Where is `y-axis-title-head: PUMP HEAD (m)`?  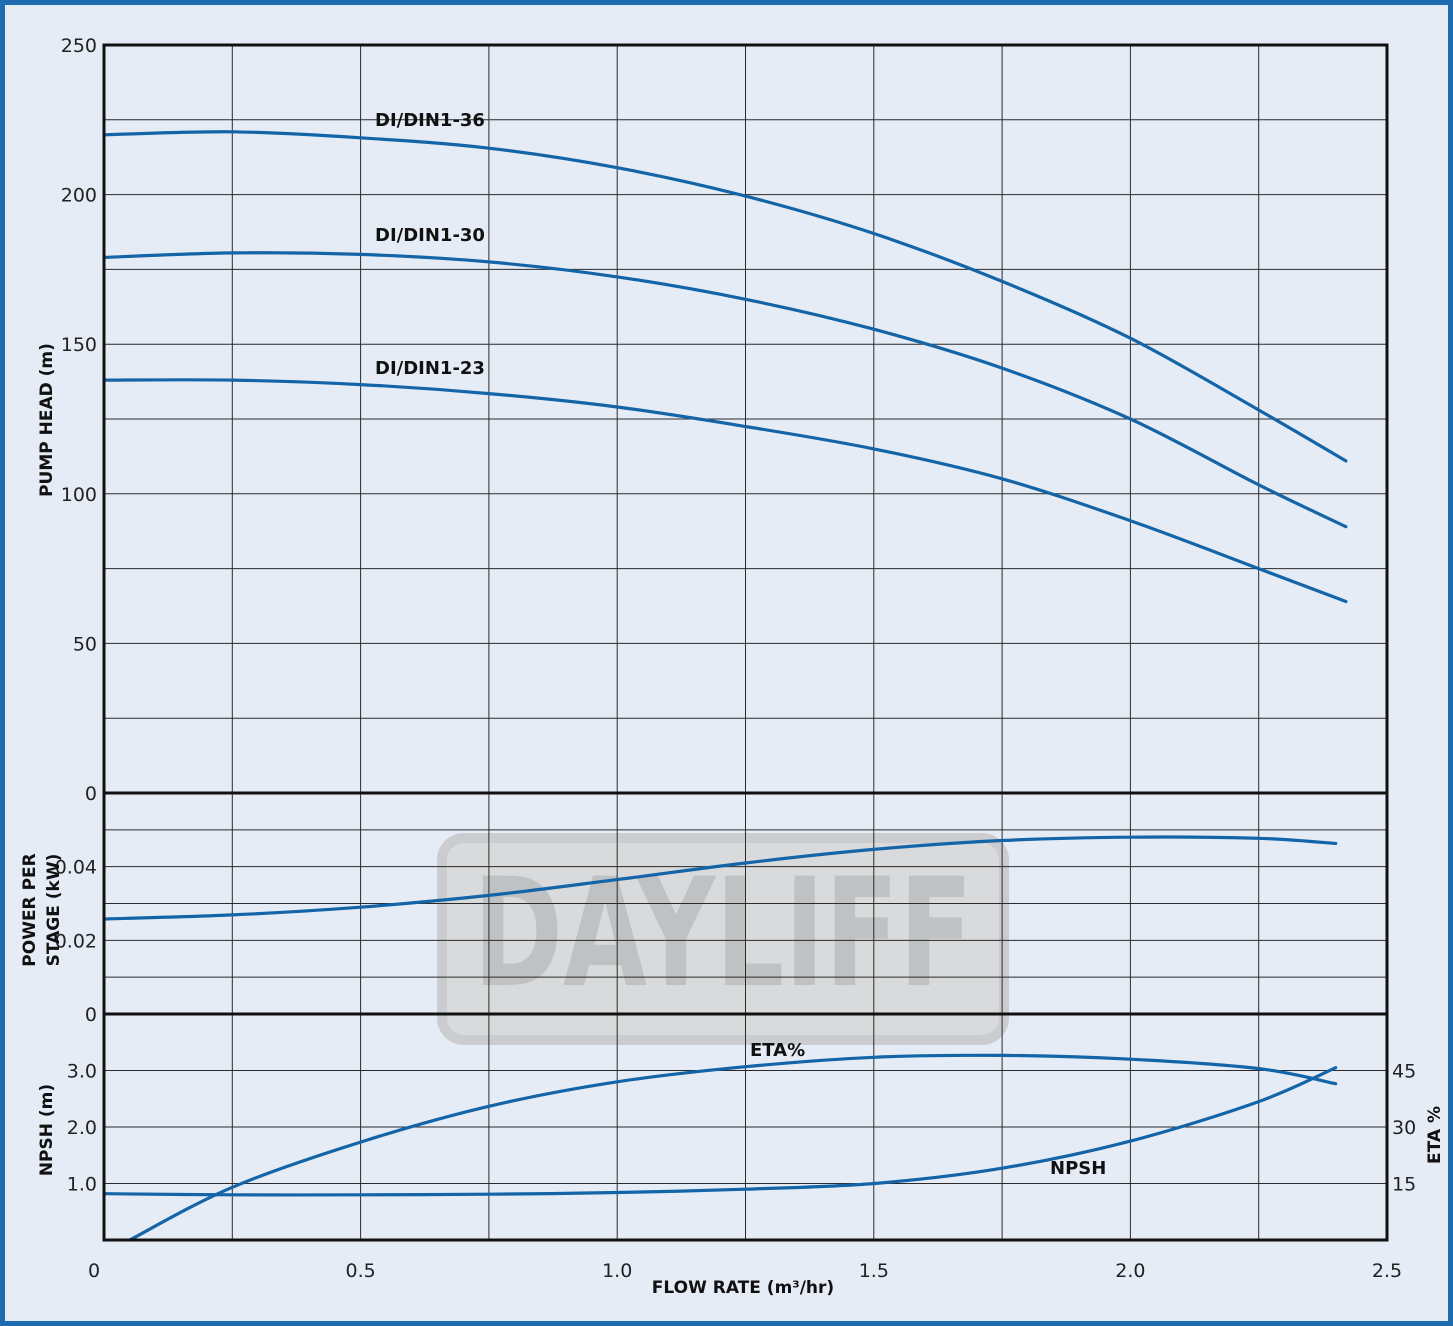 y-axis-title-head: PUMP HEAD (m) is located at coordinates (47, 420).